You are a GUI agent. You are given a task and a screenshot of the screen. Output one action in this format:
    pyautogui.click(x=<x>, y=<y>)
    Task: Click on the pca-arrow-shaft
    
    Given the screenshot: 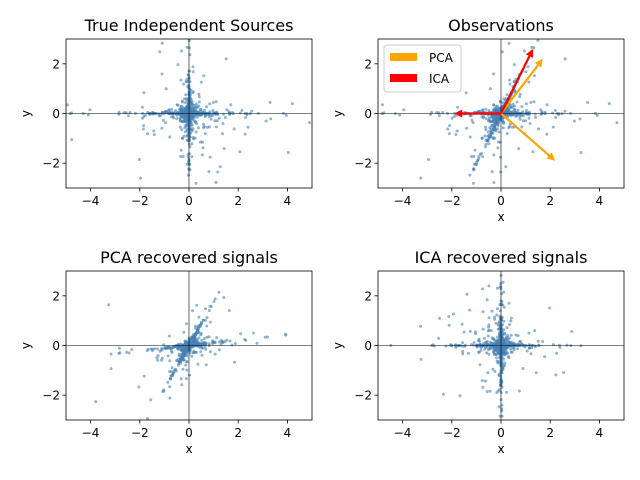 What is the action you would take?
    pyautogui.click(x=519, y=89)
    